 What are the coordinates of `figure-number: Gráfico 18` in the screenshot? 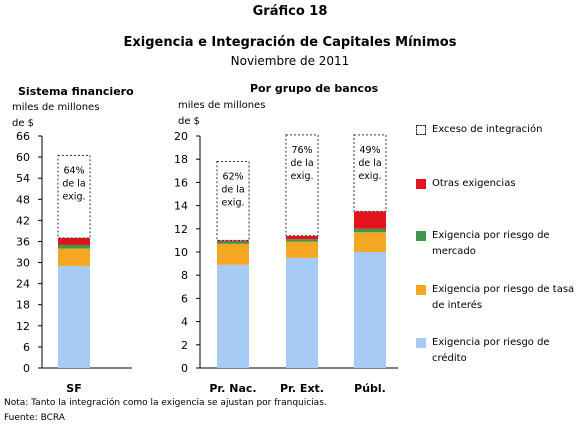 It's located at (290, 11).